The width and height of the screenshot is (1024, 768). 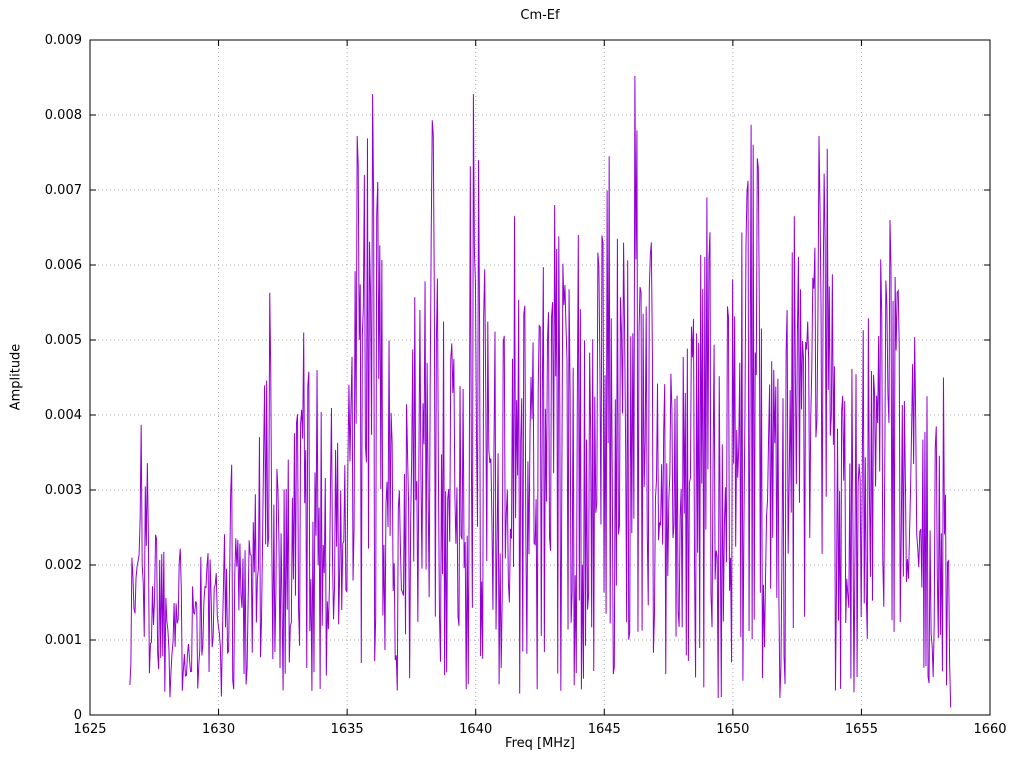 I want to click on x-tick-label: 1625, so click(x=89, y=729).